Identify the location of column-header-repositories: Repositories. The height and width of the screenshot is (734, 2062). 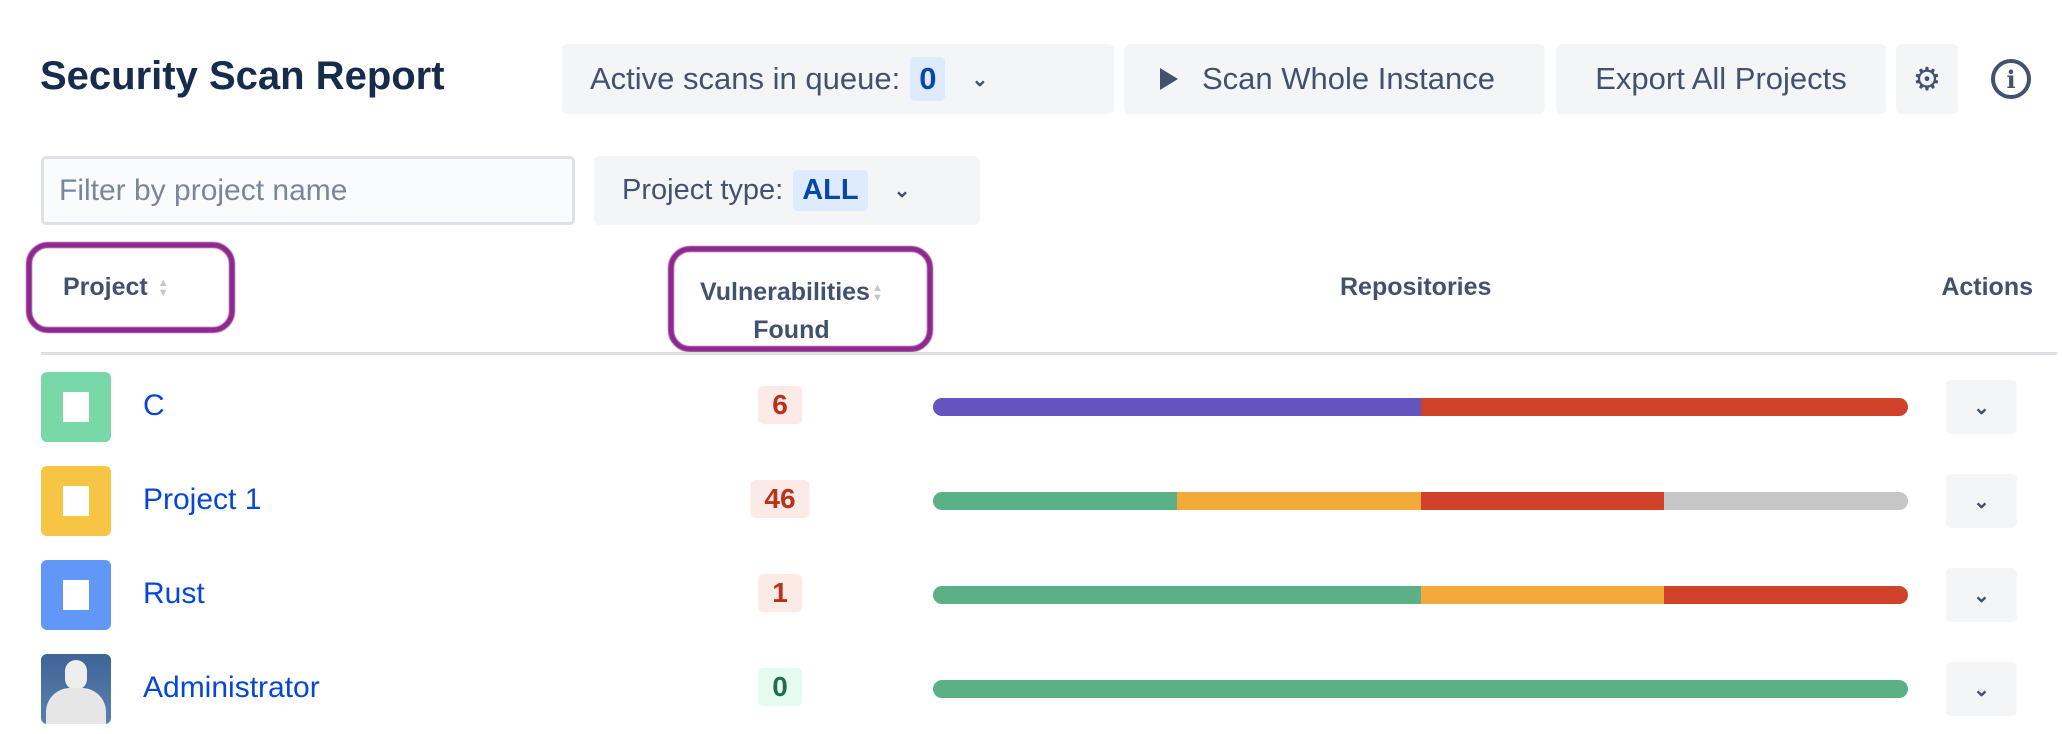
(1416, 287).